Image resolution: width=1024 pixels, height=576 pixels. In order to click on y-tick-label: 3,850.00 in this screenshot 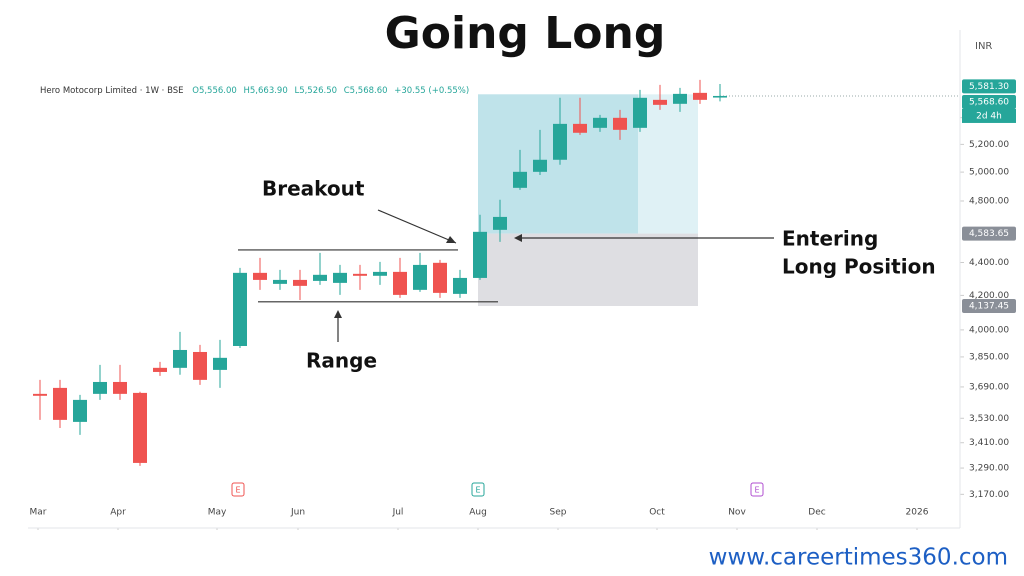, I will do `click(989, 357)`.